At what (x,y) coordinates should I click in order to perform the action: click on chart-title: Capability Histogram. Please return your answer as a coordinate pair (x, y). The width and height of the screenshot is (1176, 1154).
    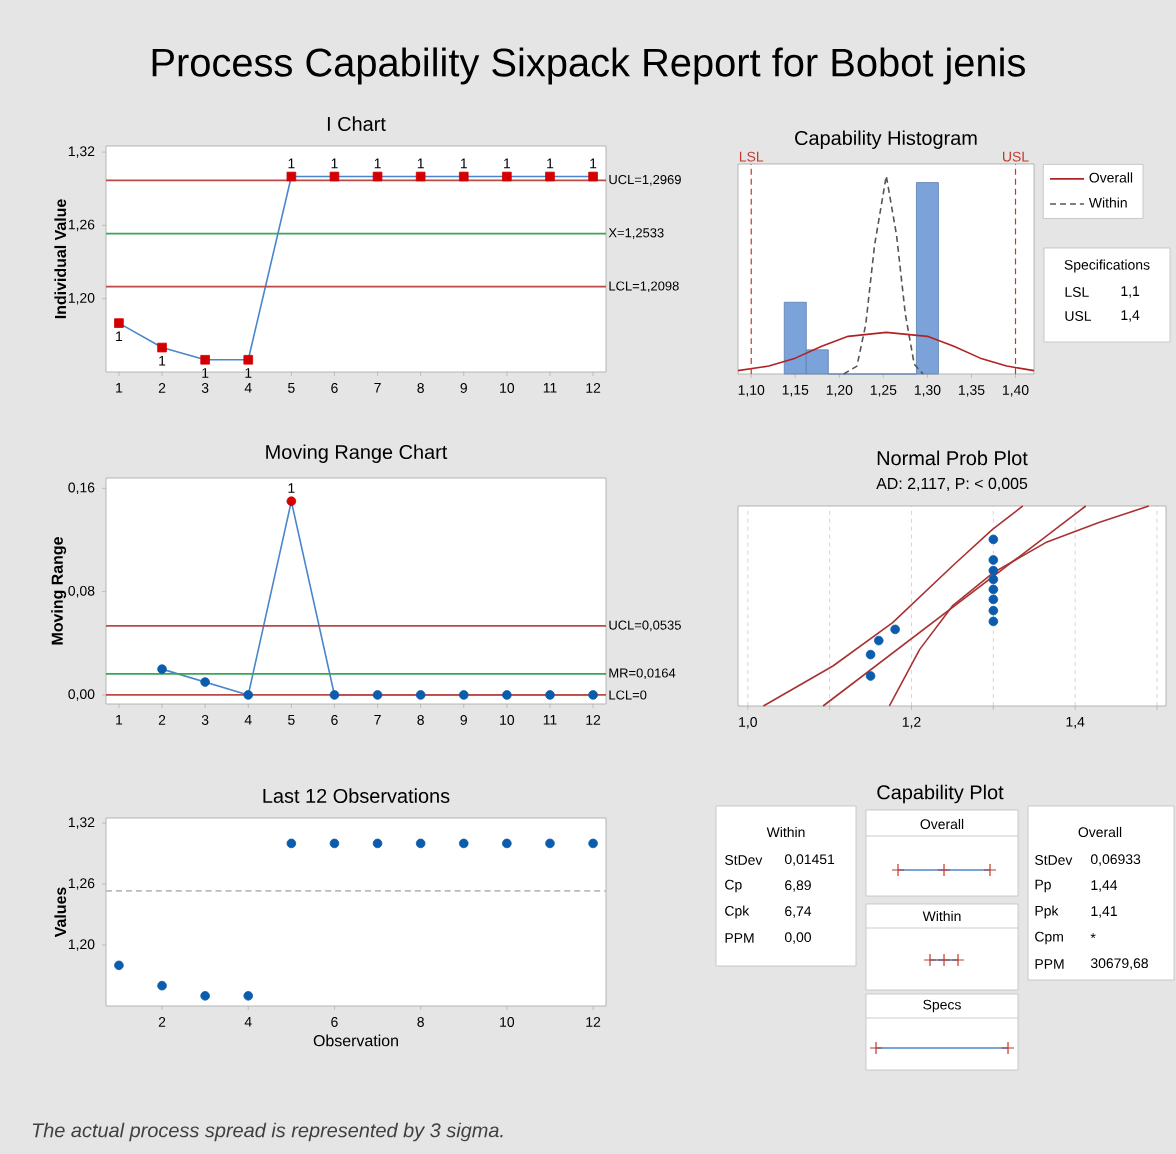
    Looking at the image, I should click on (886, 139).